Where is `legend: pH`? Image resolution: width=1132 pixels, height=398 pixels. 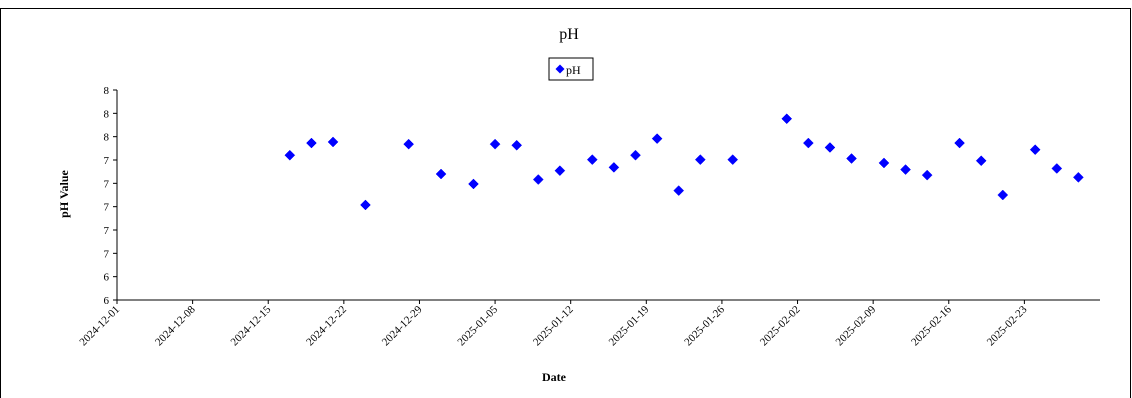 legend: pH is located at coordinates (571, 69).